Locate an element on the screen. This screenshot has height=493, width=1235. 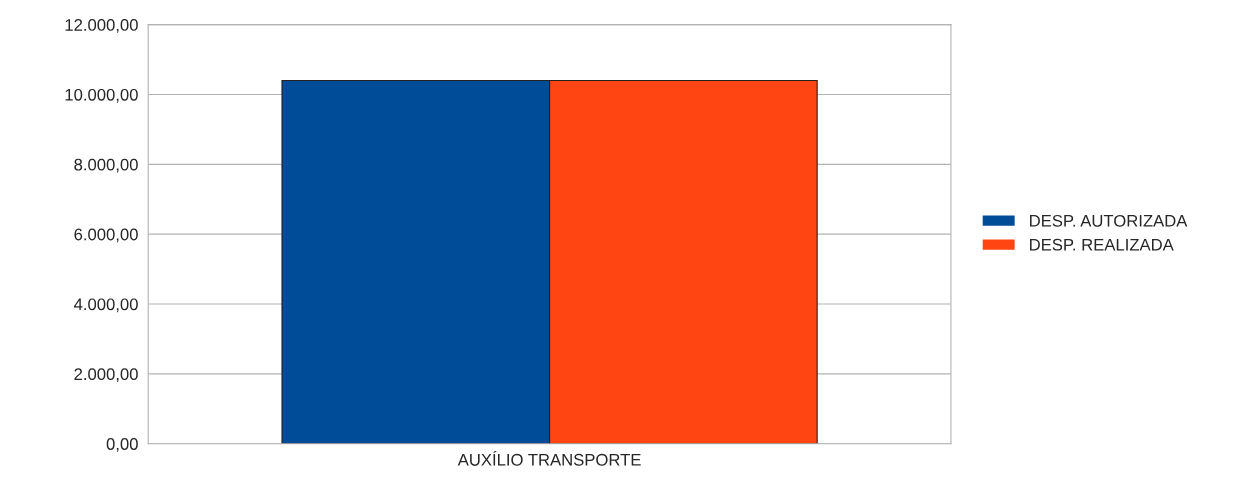
y-tick-label: 8.000,00 is located at coordinates (106, 165).